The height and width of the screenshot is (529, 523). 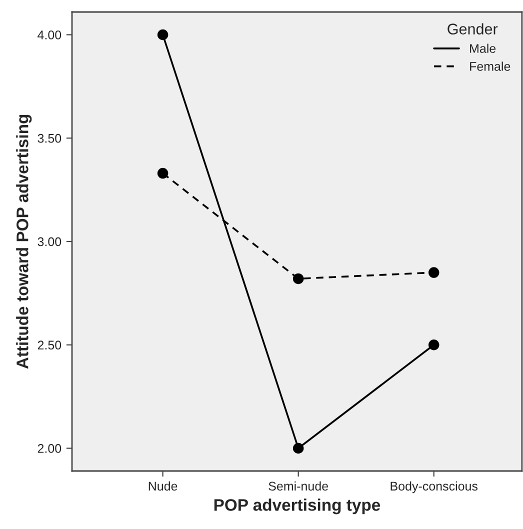 What do you see at coordinates (434, 487) in the screenshot?
I see `x-tick-label: Body-conscious` at bounding box center [434, 487].